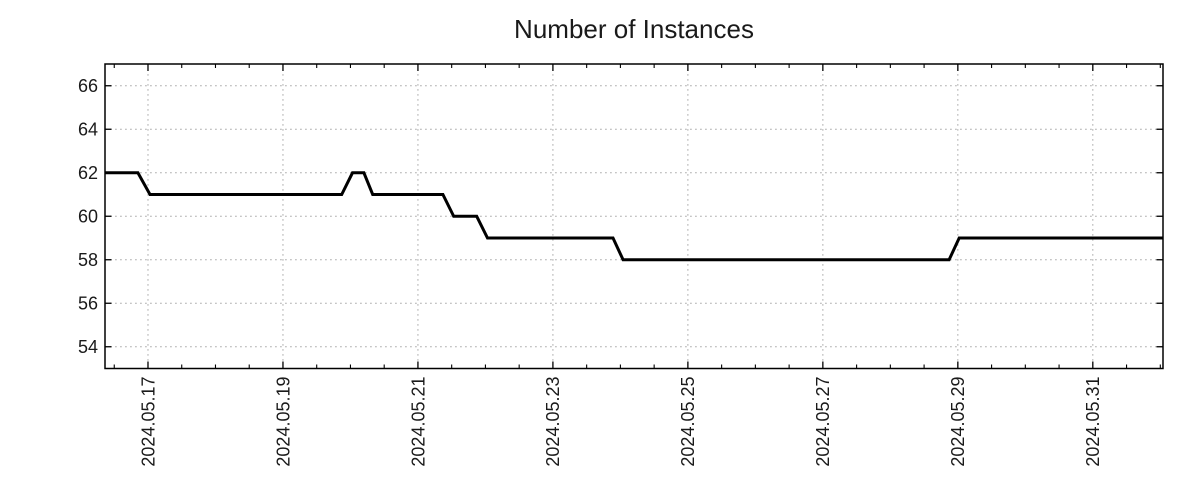 Image resolution: width=1200 pixels, height=500 pixels. I want to click on x-tick-label: 2024.05.31, so click(1093, 422).